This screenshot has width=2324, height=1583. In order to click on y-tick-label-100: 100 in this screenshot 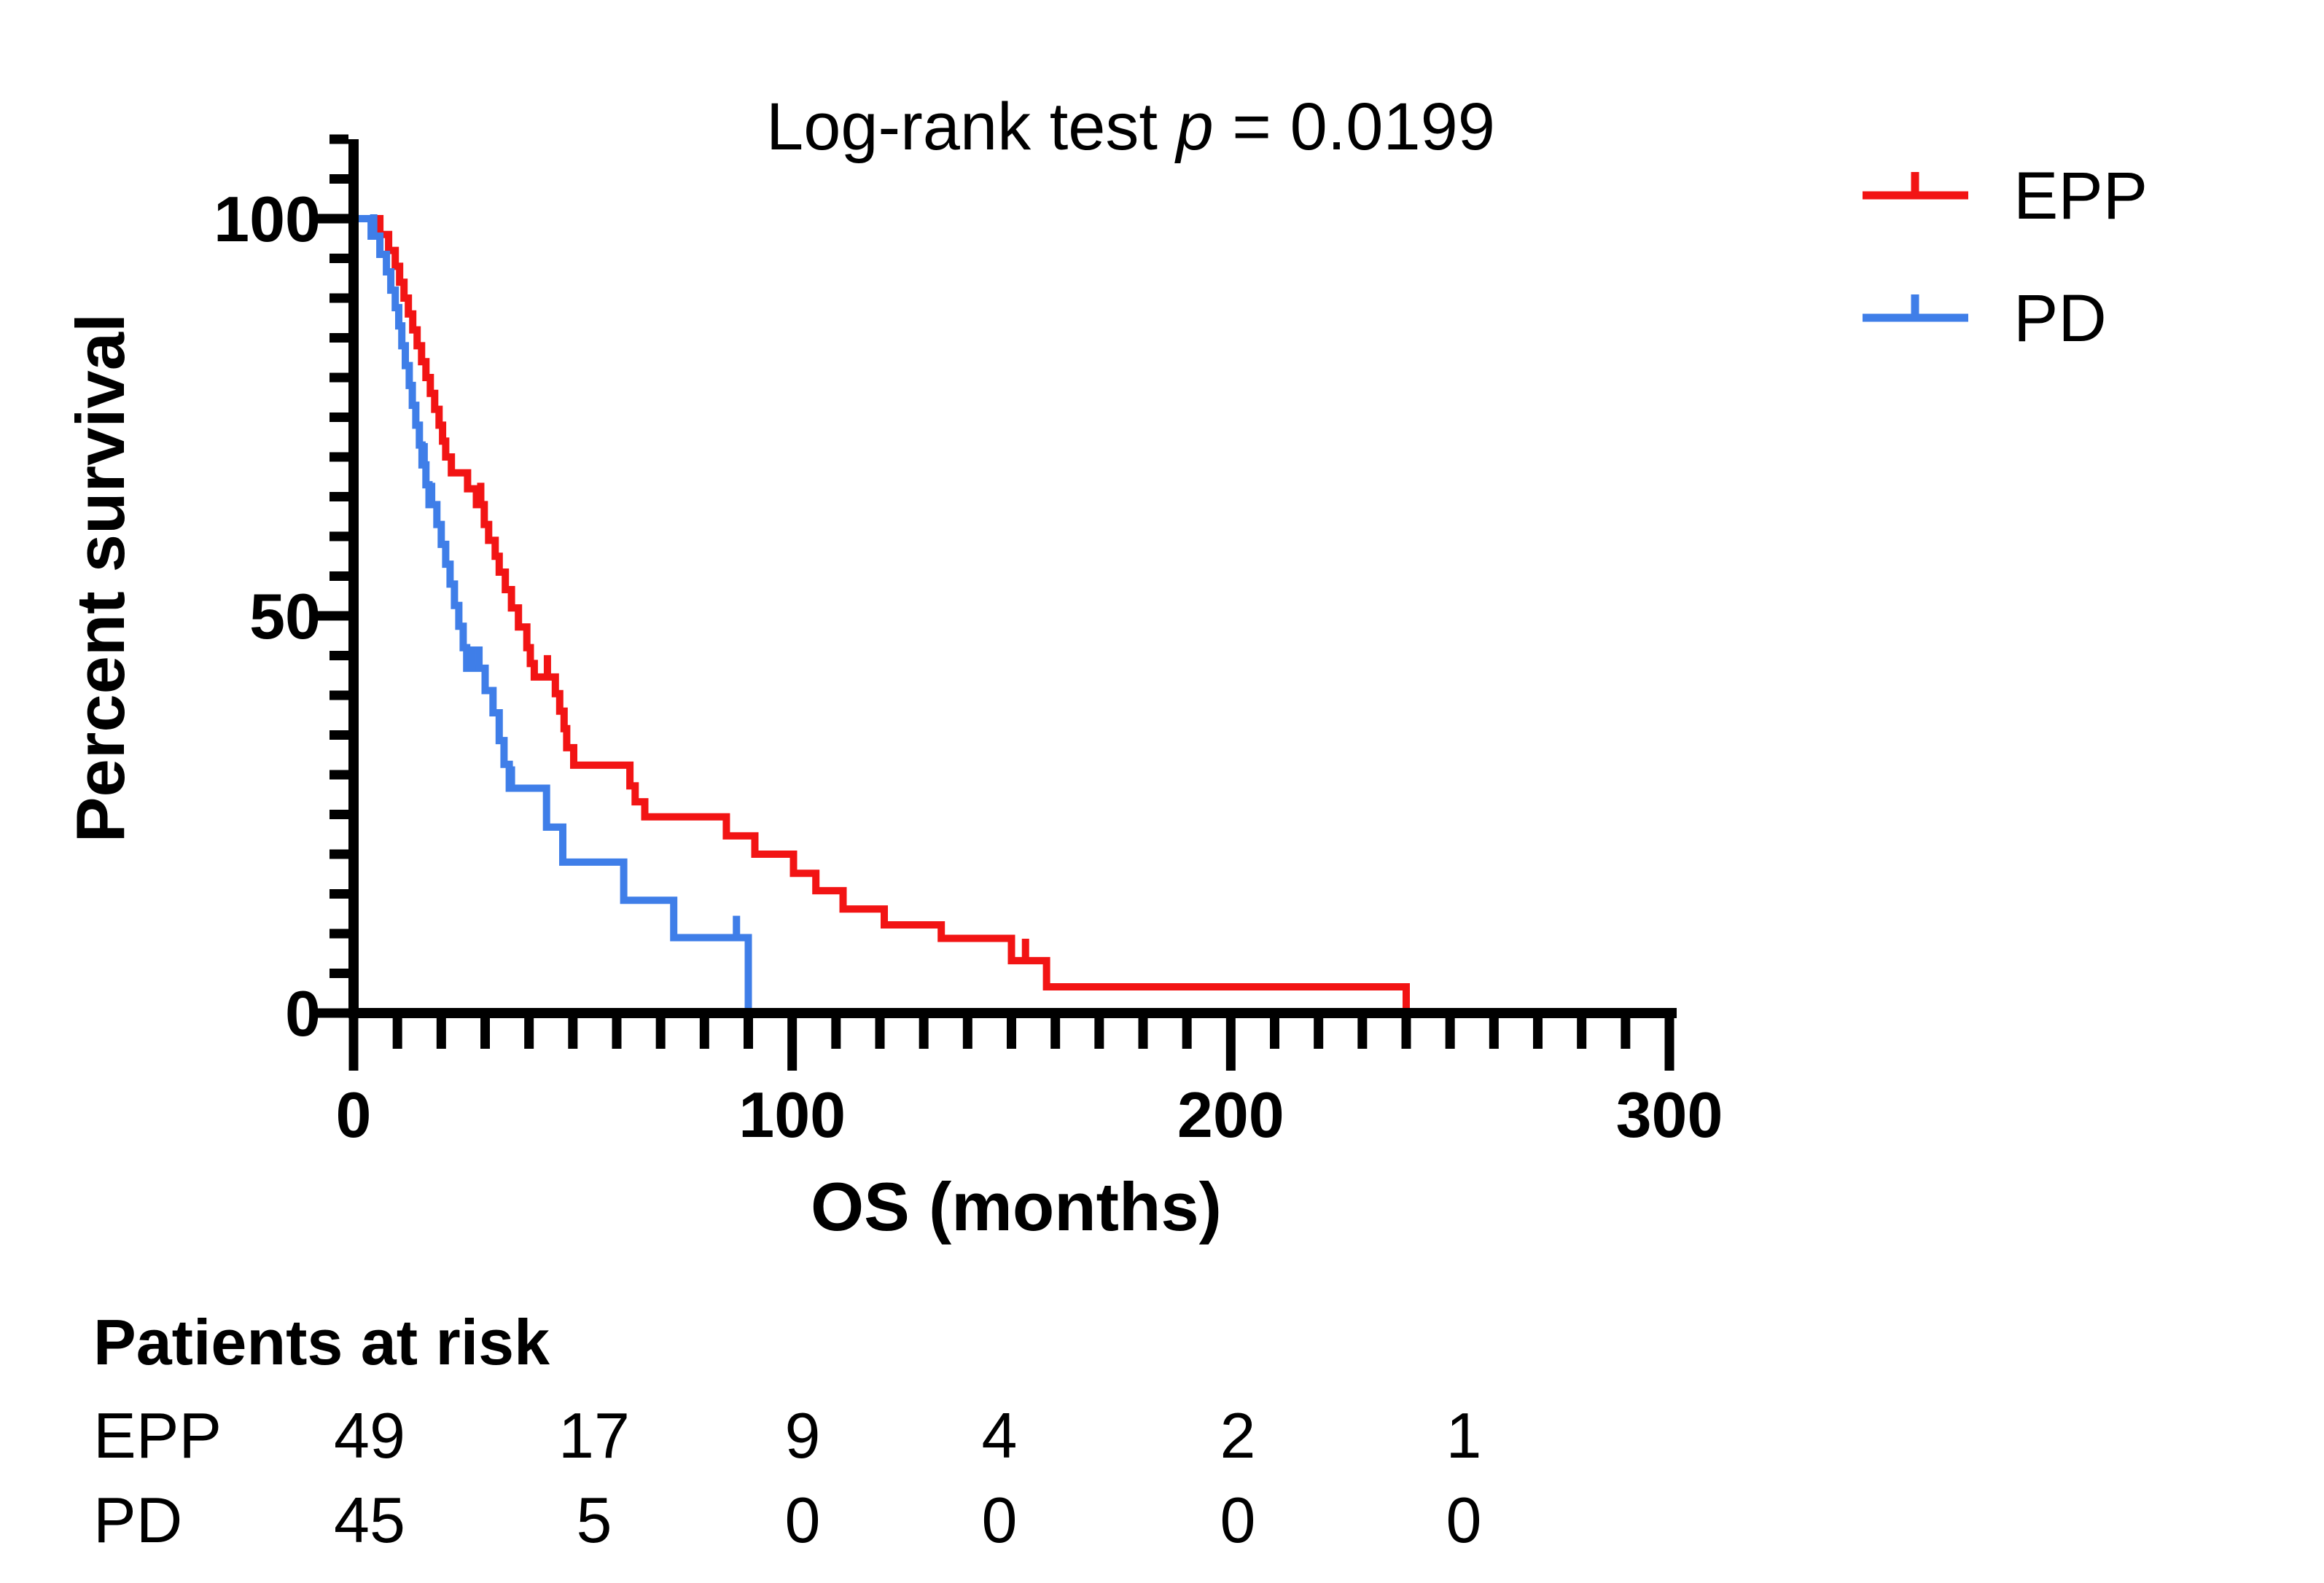, I will do `click(267, 219)`.